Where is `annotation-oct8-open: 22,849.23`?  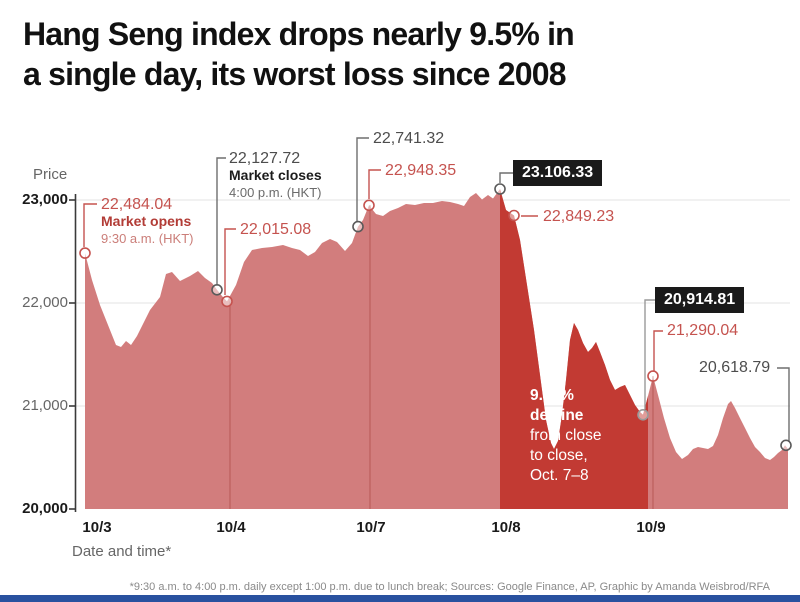
annotation-oct8-open: 22,849.23 is located at coordinates (578, 216).